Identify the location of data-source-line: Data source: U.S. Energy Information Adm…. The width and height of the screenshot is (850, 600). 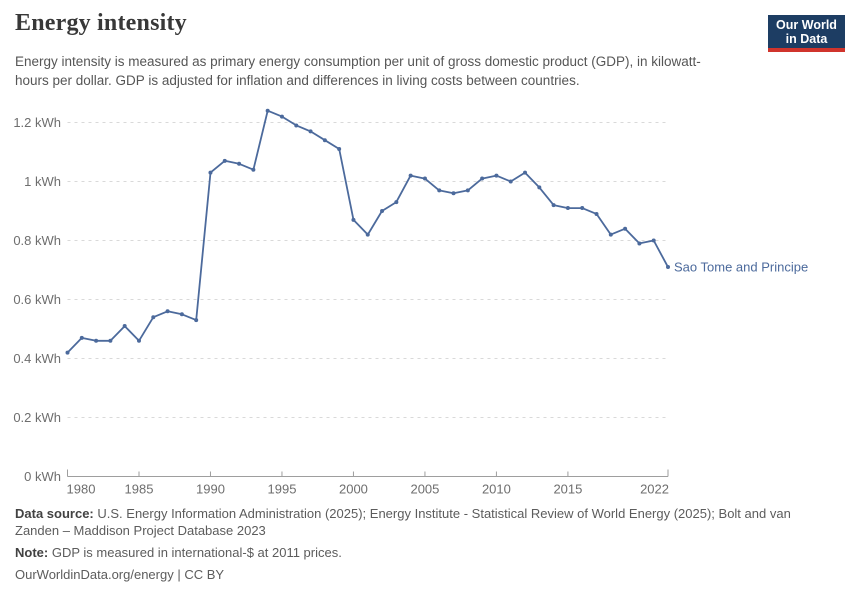
(415, 522).